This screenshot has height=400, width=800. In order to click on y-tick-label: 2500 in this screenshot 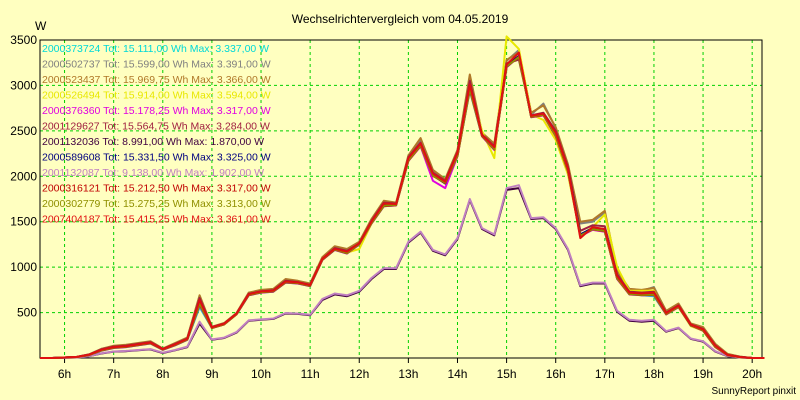, I will do `click(23, 131)`.